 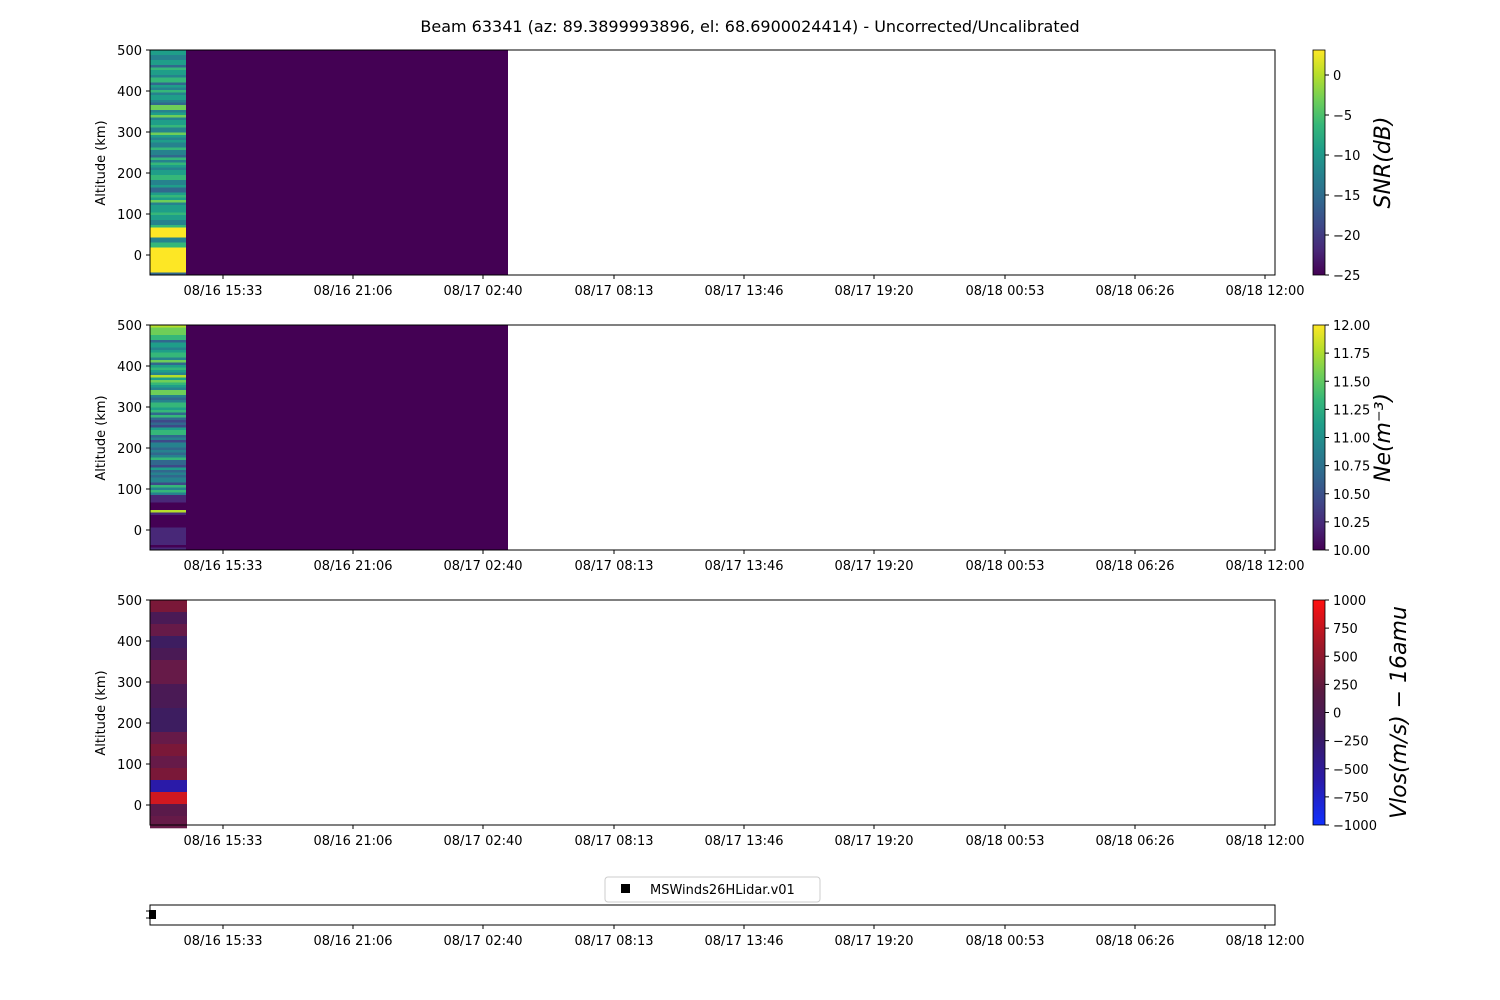 I want to click on colorbar-tick-label-0: −5, so click(x=1342, y=116).